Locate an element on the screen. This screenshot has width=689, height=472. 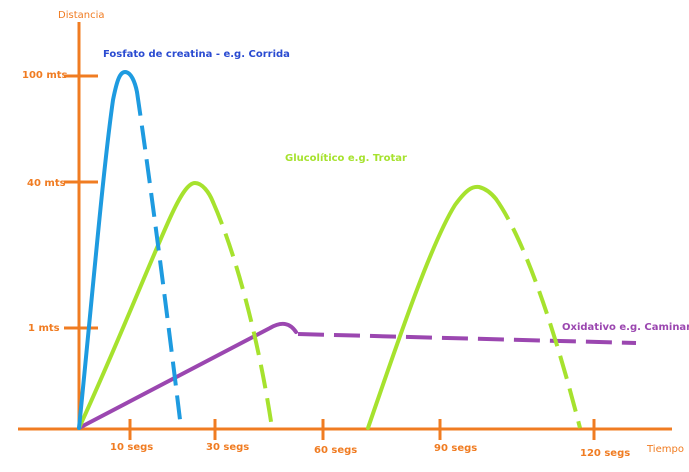
series-label-oxidative: Oxidativo e.g. Caminar is located at coordinates (625, 327).